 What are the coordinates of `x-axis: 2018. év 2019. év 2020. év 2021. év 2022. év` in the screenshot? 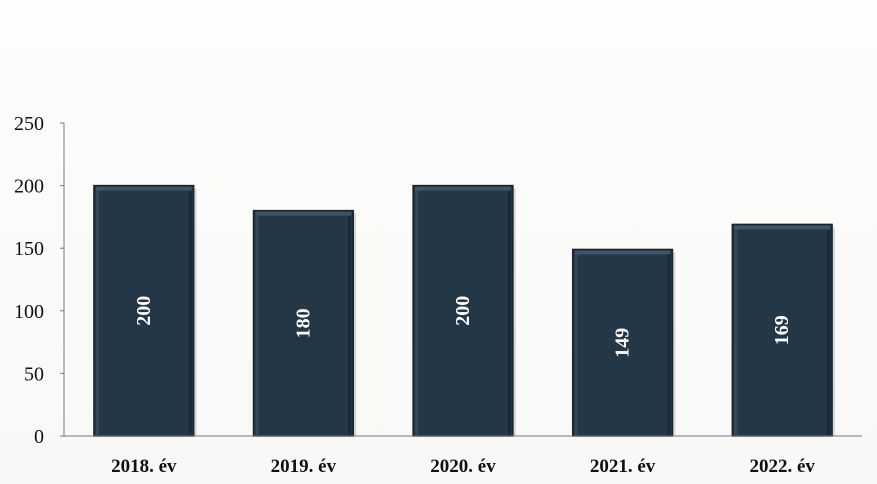 It's located at (463, 456).